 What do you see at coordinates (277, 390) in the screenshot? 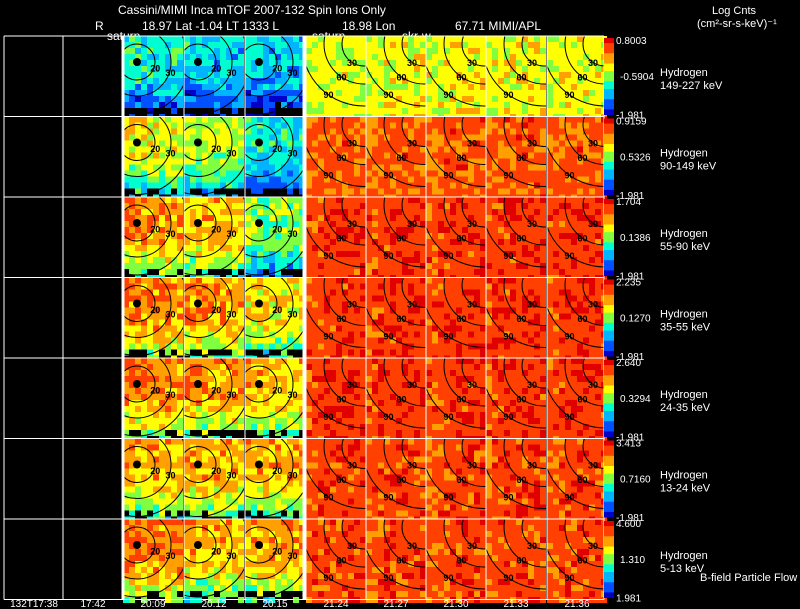
I see `contour-label: 20` at bounding box center [277, 390].